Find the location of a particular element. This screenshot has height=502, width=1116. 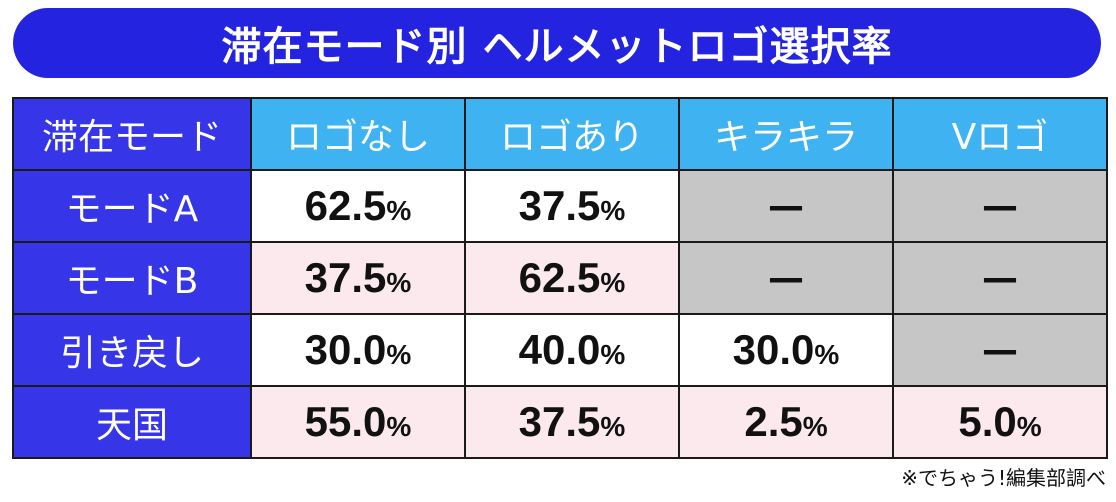

column-header-v-logo: Vロゴ is located at coordinates (1000, 134).